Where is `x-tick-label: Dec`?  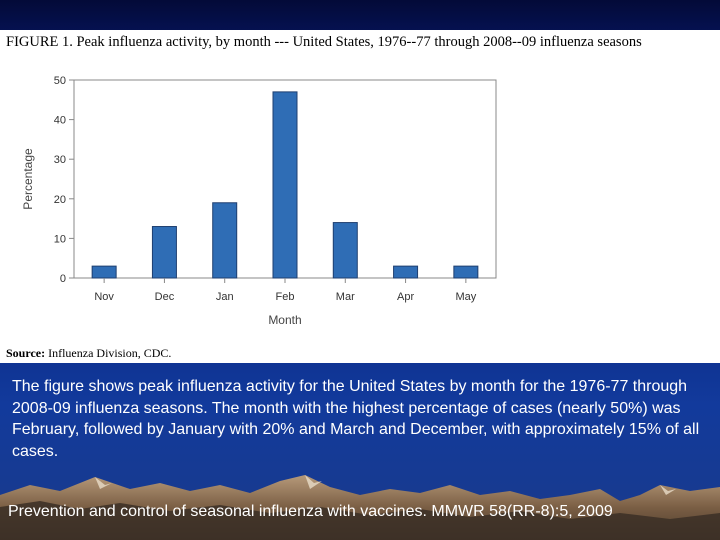 x-tick-label: Dec is located at coordinates (165, 297).